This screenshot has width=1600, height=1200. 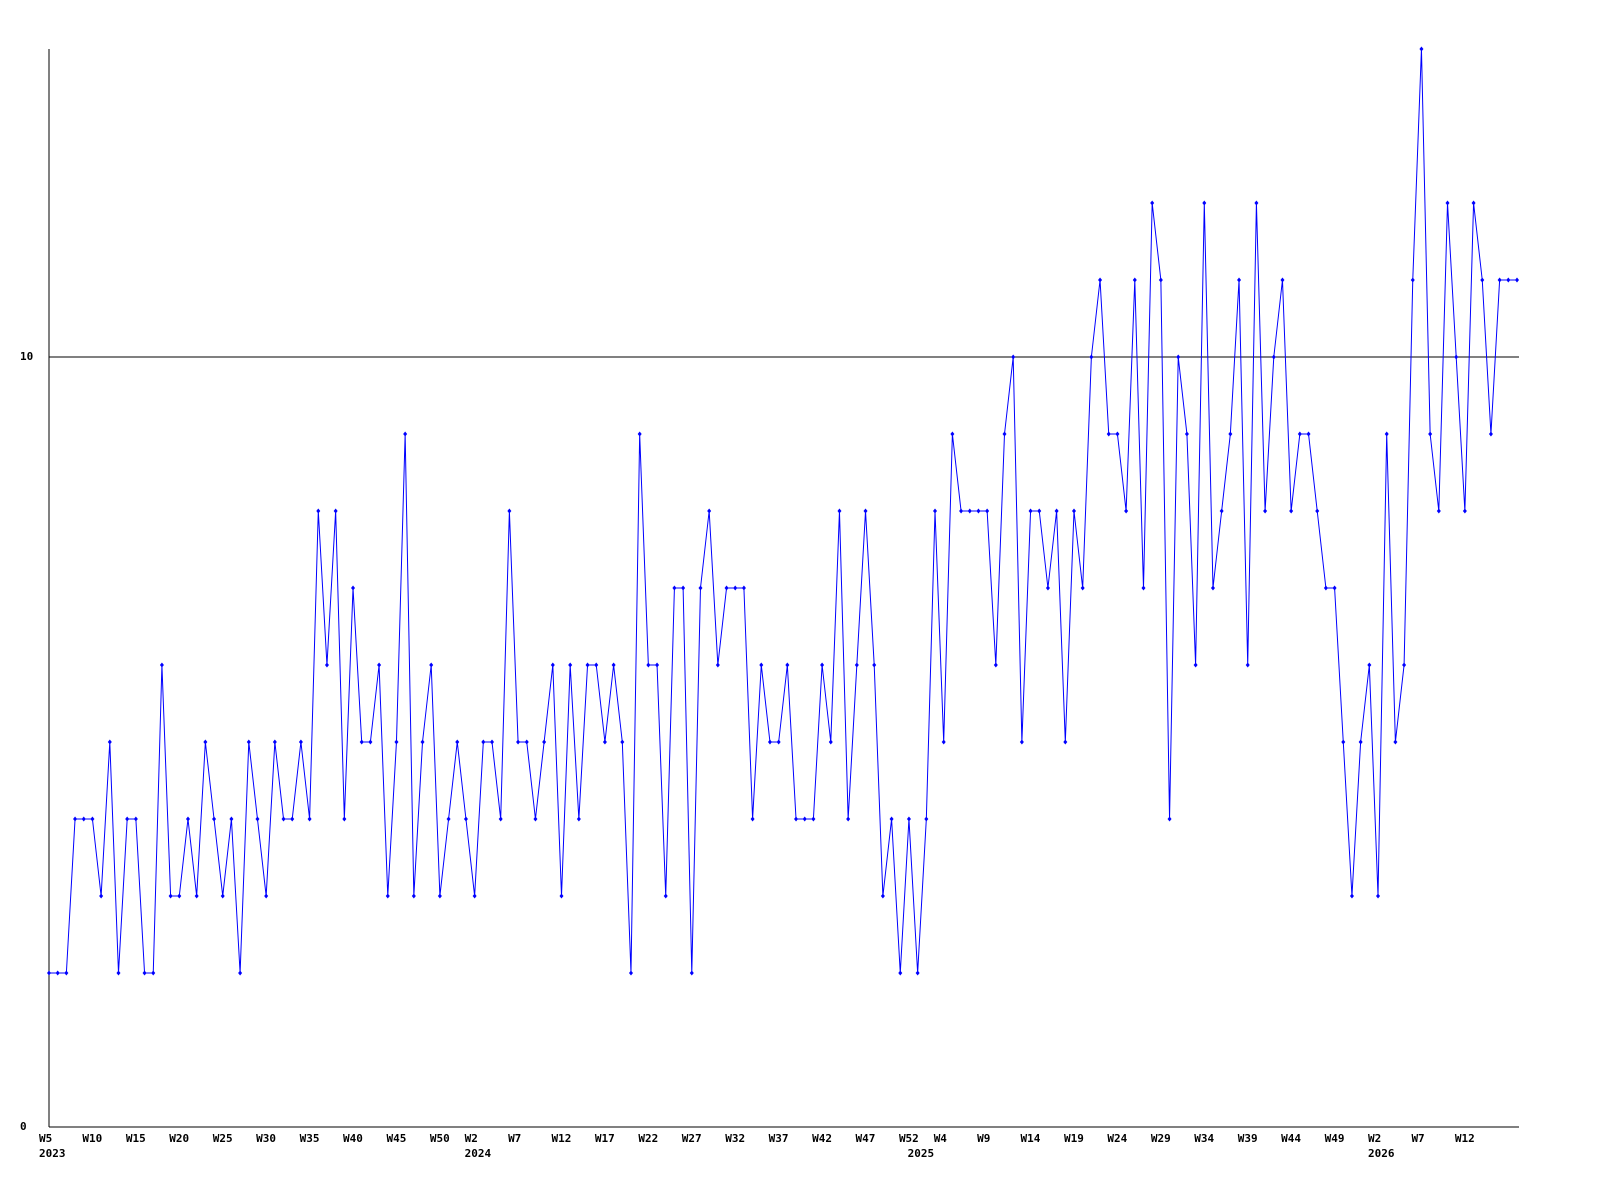 What do you see at coordinates (692, 1138) in the screenshot?
I see `x-tick-label: W27` at bounding box center [692, 1138].